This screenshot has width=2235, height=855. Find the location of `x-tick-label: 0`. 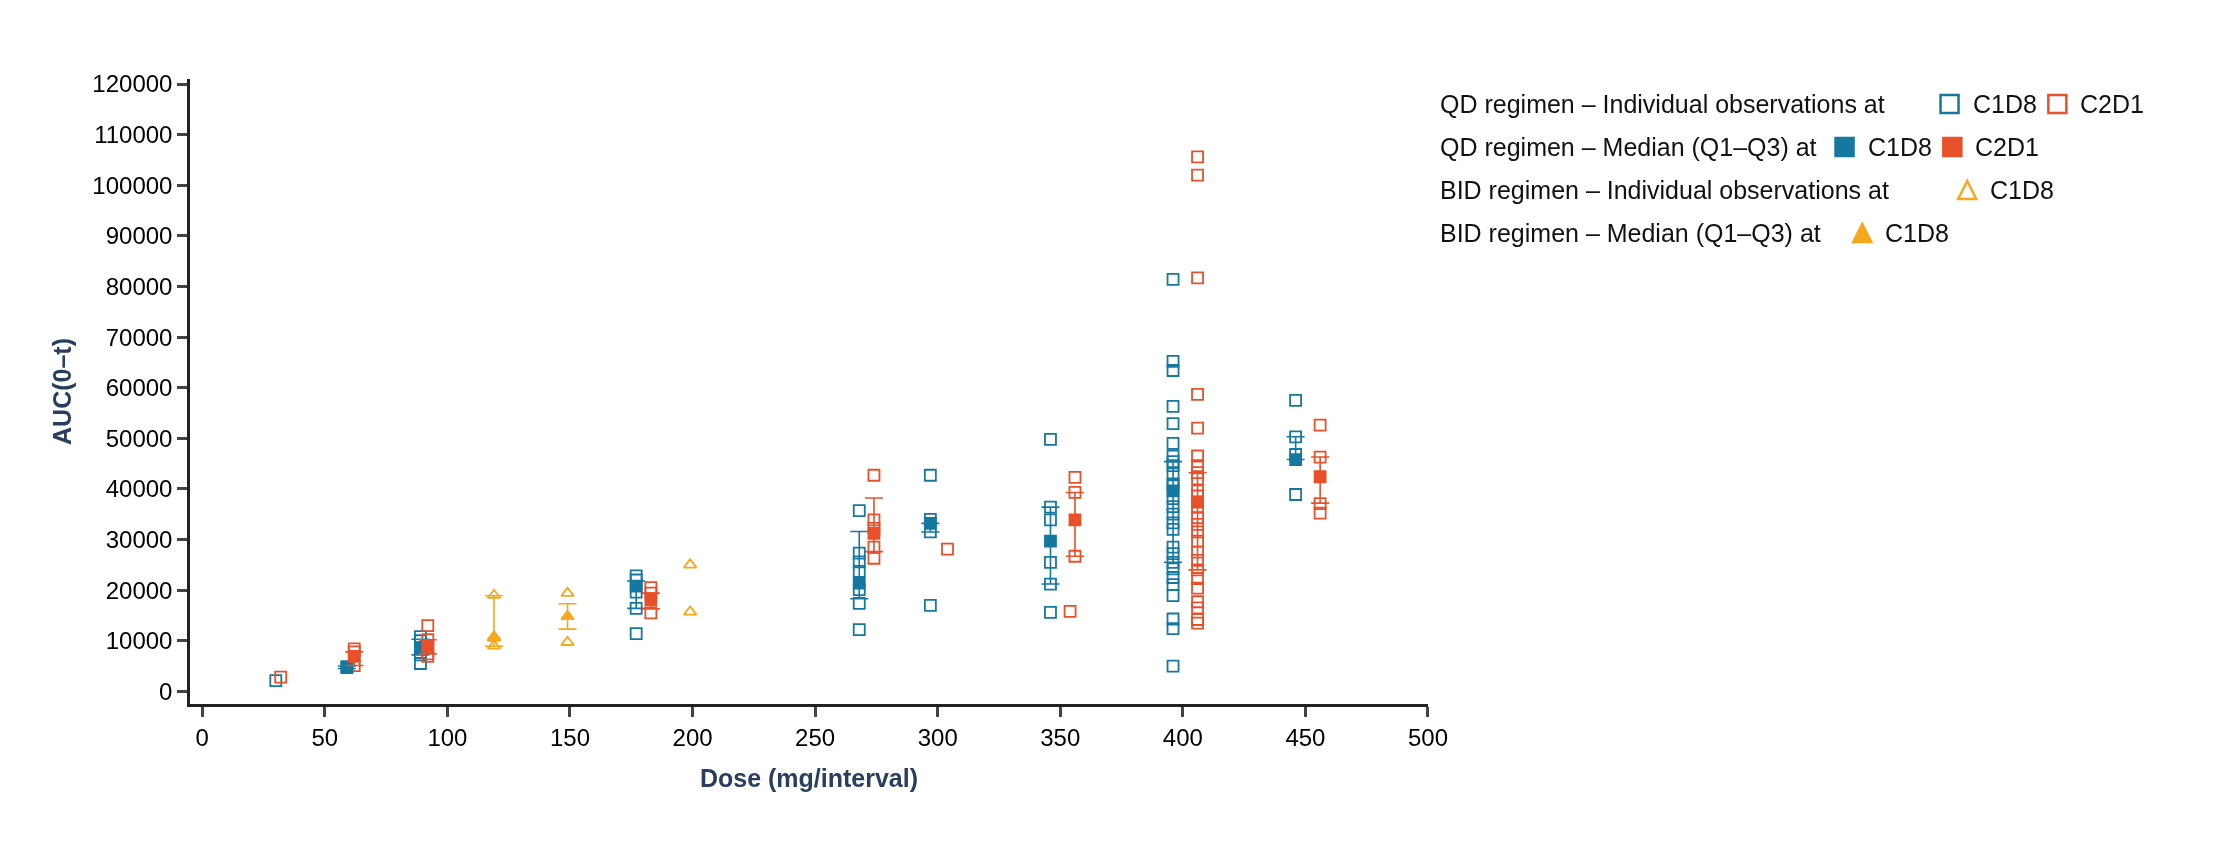

x-tick-label: 0 is located at coordinates (202, 737).